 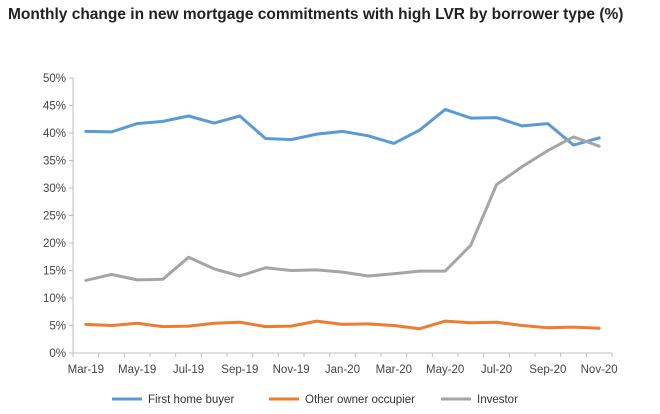 I want to click on x-tick-label: Sep-20, so click(x=547, y=370).